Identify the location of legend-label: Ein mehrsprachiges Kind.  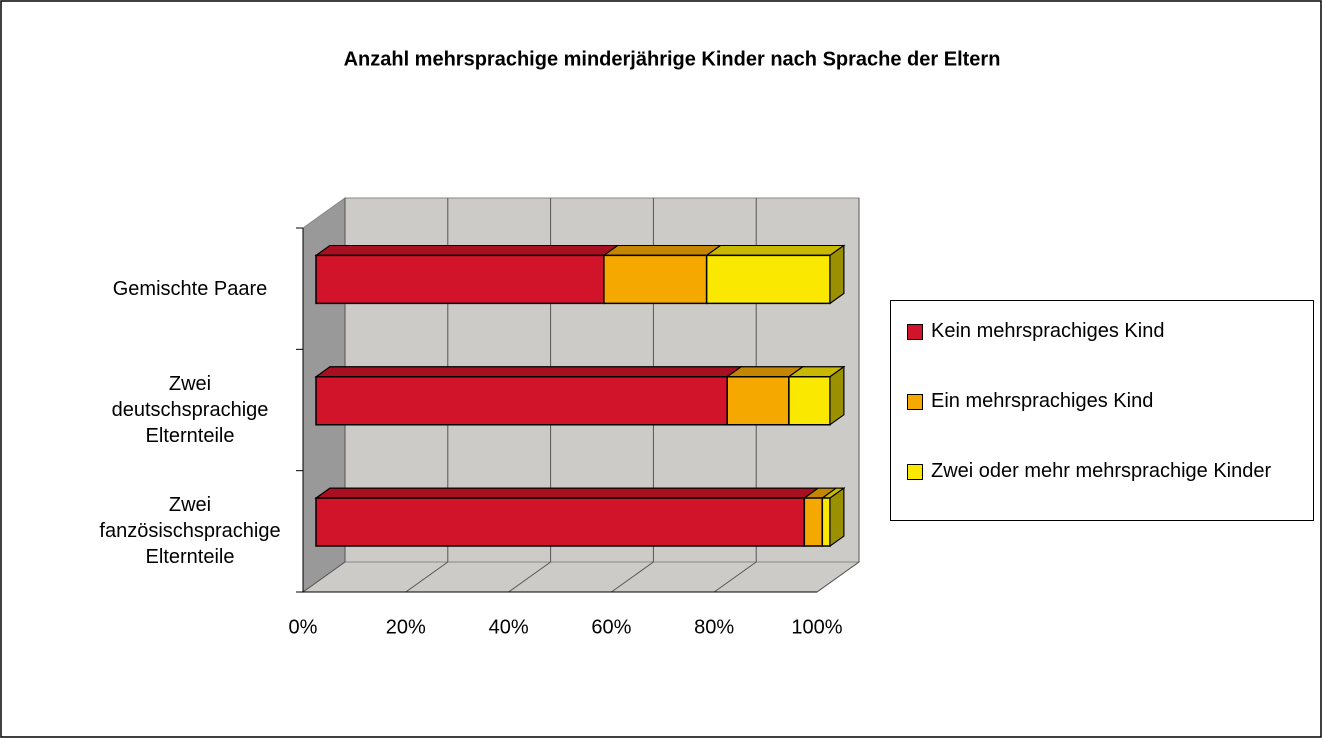
(1042, 401).